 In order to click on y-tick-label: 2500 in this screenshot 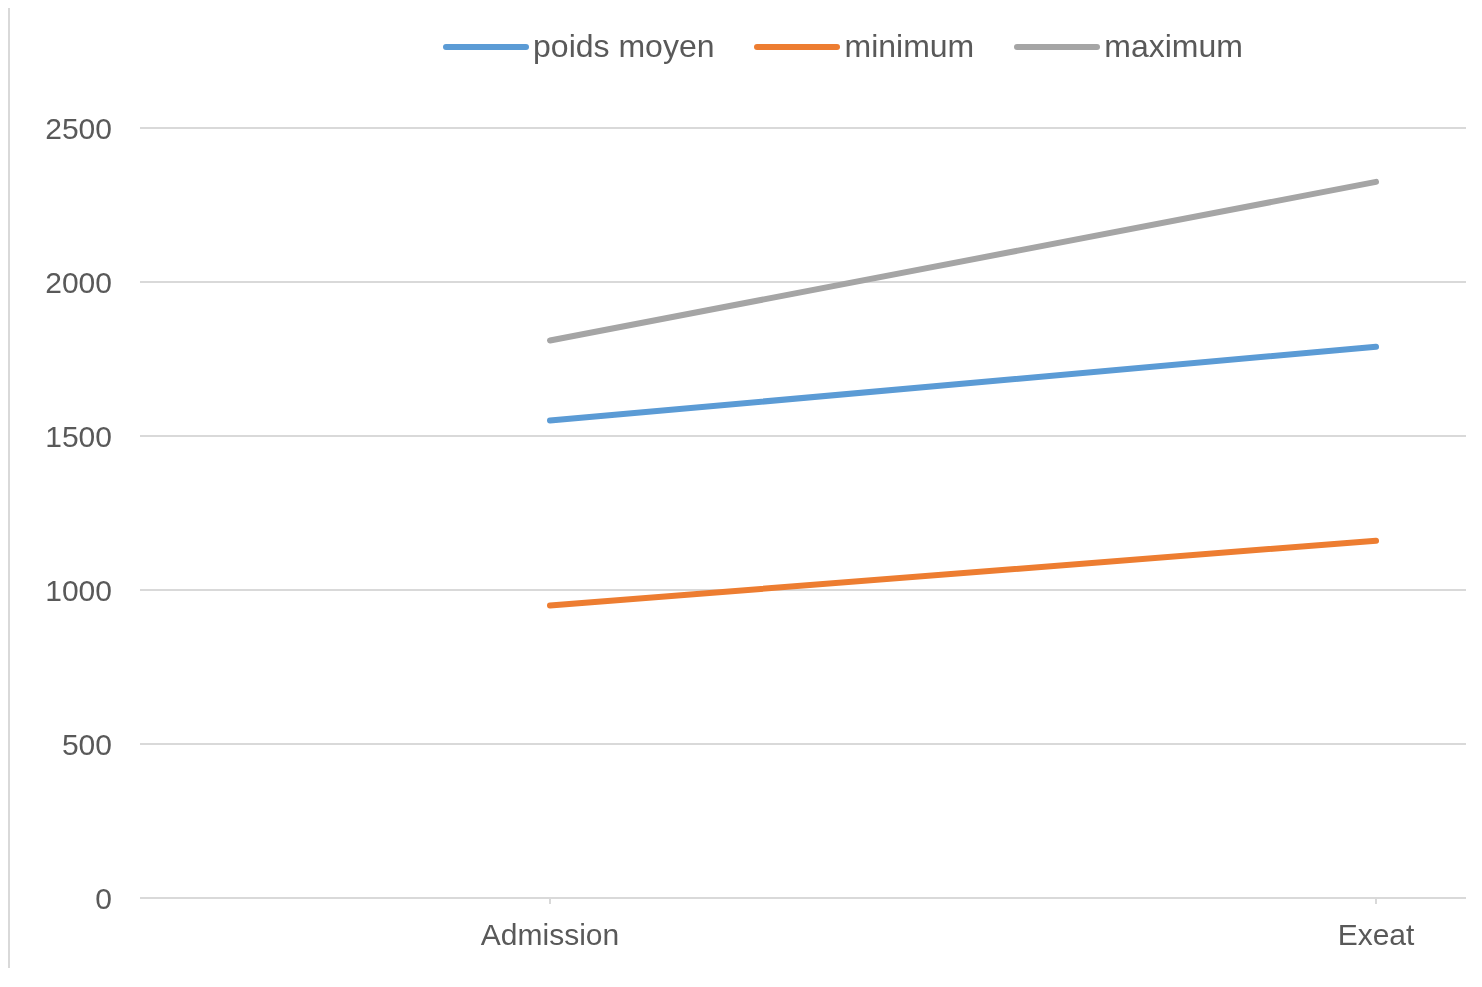, I will do `click(78, 128)`.